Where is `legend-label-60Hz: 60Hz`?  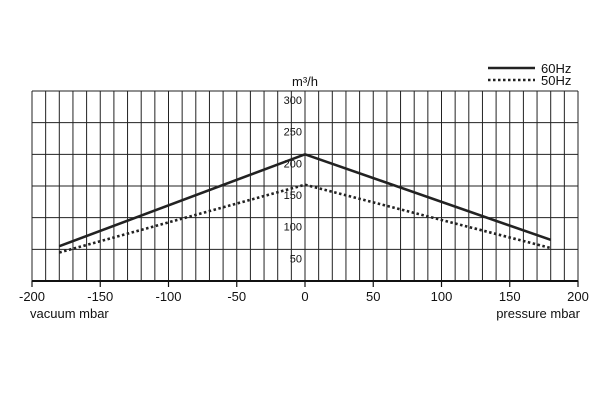 legend-label-60Hz: 60Hz is located at coordinates (556, 68).